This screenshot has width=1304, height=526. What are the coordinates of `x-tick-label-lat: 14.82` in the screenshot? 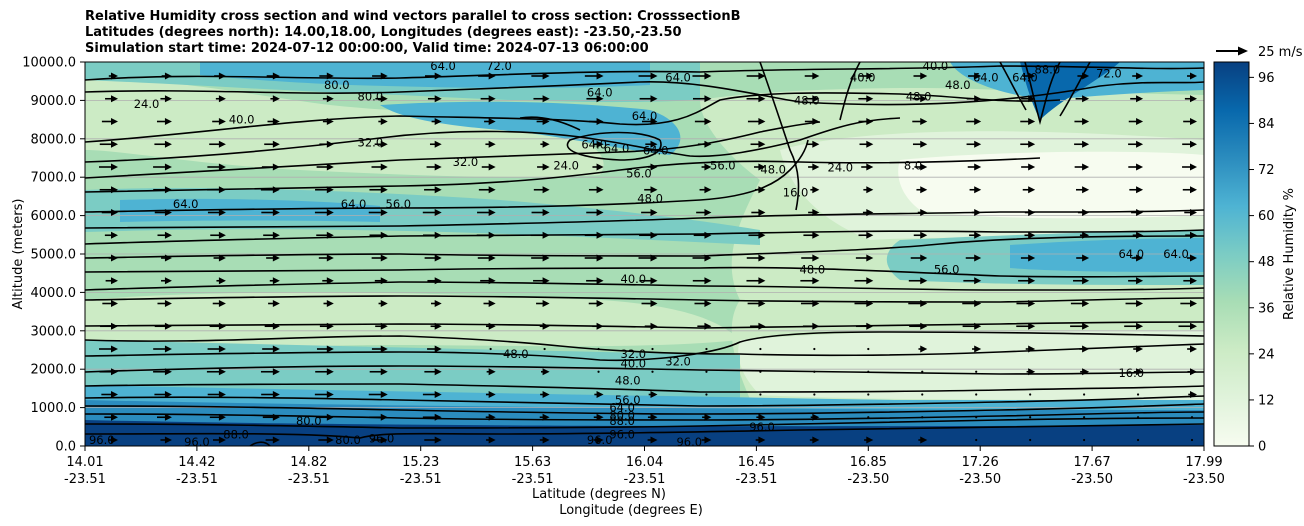 It's located at (308, 462).